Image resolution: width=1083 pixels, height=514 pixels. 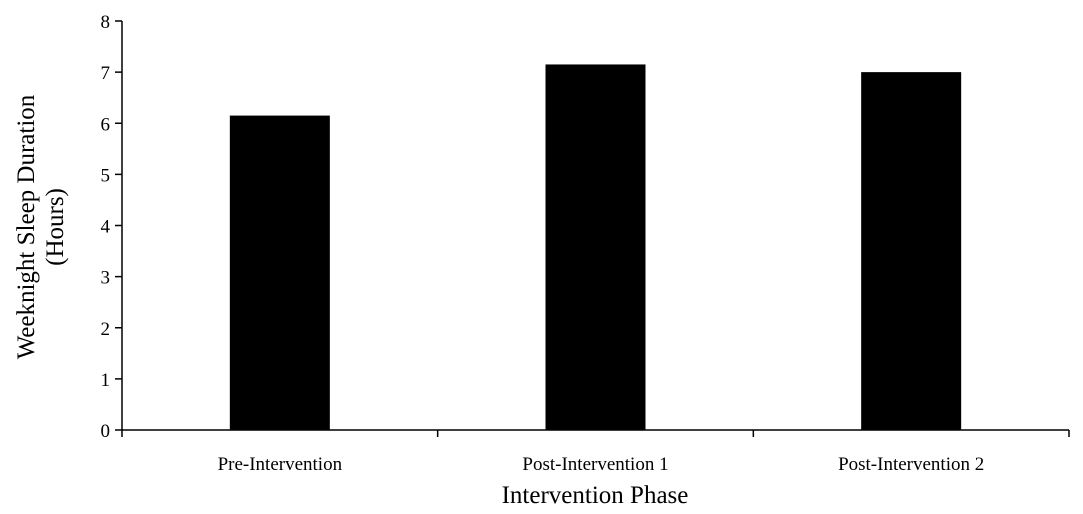 What do you see at coordinates (106, 73) in the screenshot?
I see `y-tick-label: 7` at bounding box center [106, 73].